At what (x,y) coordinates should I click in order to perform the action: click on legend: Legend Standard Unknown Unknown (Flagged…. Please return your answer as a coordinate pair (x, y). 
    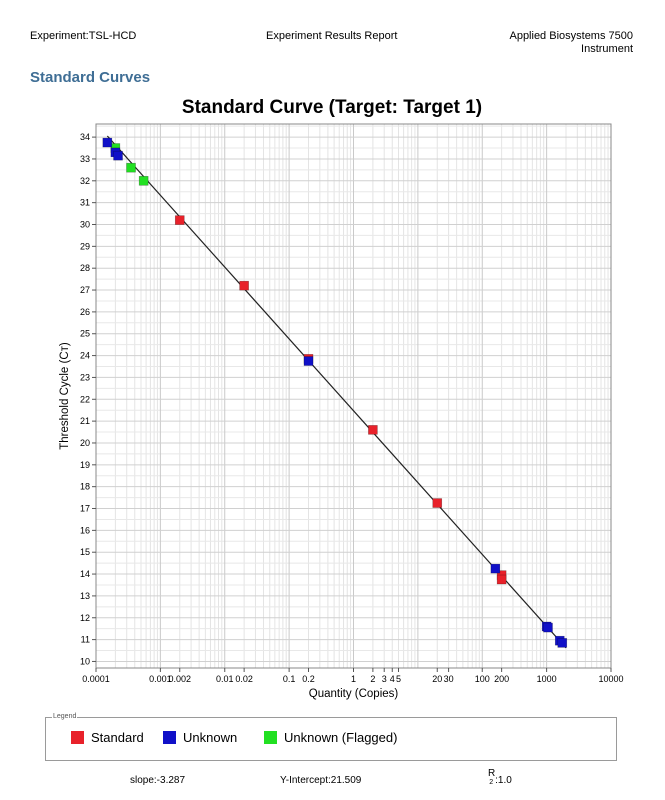
    Looking at the image, I should click on (331, 736).